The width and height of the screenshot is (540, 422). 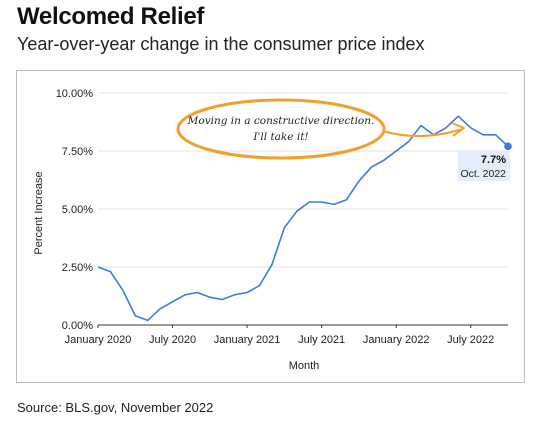 I want to click on callout-label: Oct. 2022, so click(x=483, y=174).